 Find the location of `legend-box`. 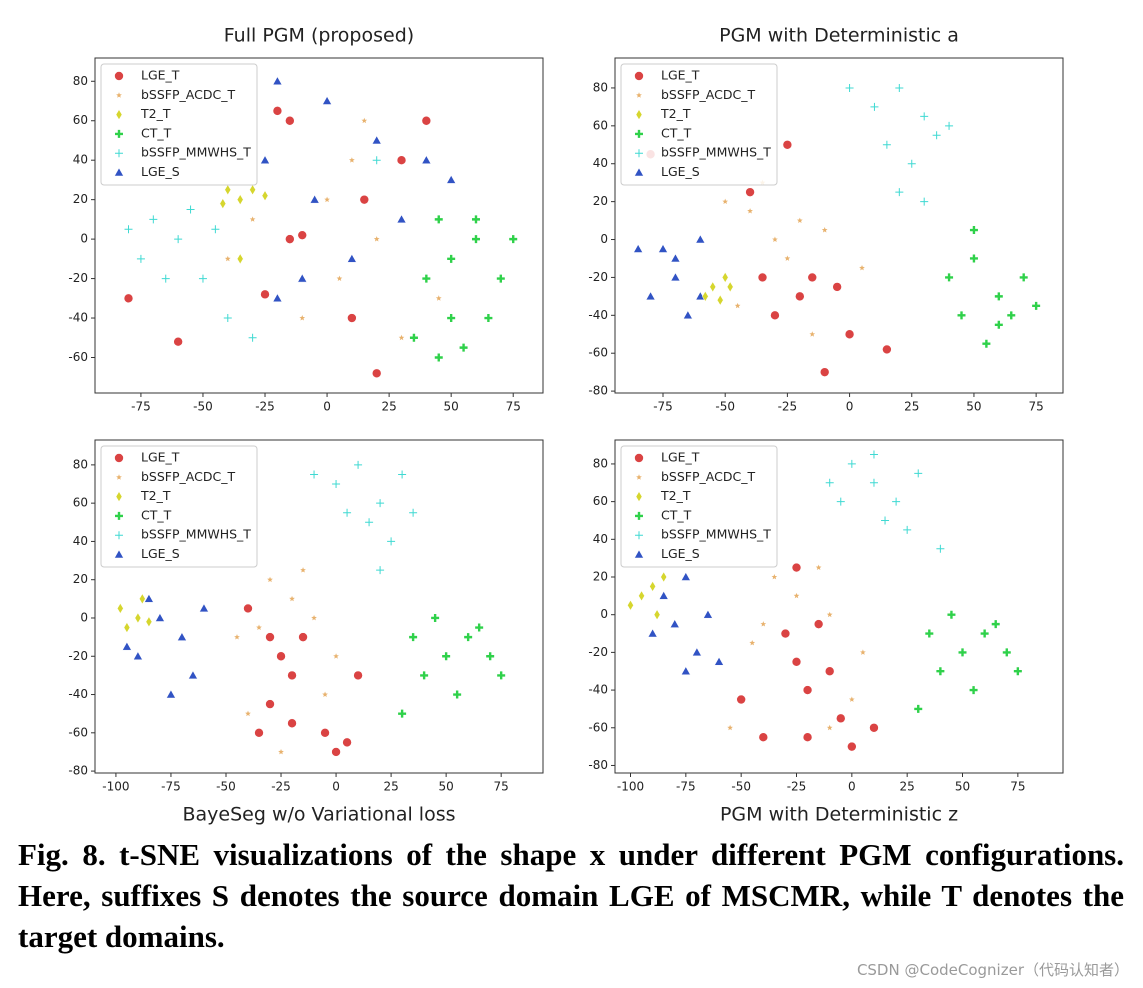

legend-box is located at coordinates (699, 506).